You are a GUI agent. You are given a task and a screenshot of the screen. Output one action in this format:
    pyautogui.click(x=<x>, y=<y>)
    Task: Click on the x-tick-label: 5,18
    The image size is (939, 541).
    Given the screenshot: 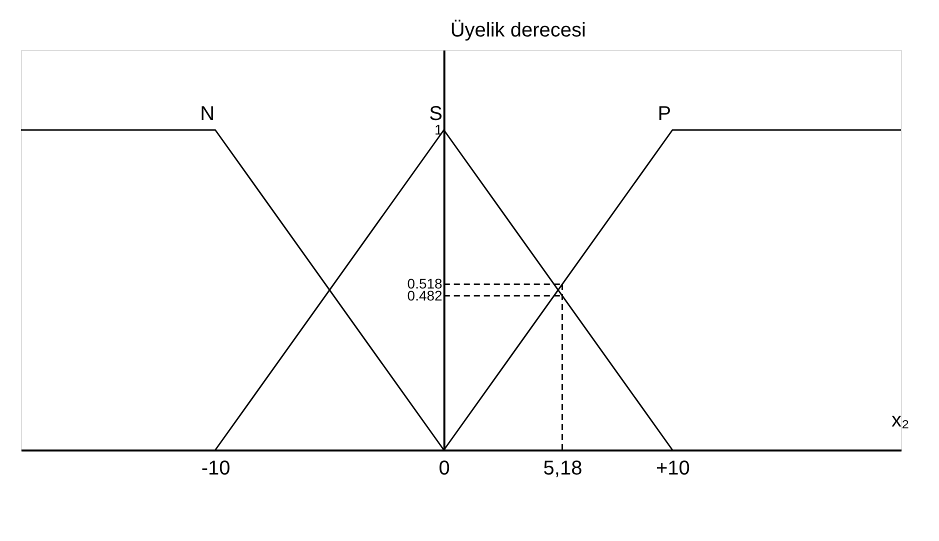 What is the action you would take?
    pyautogui.click(x=562, y=469)
    